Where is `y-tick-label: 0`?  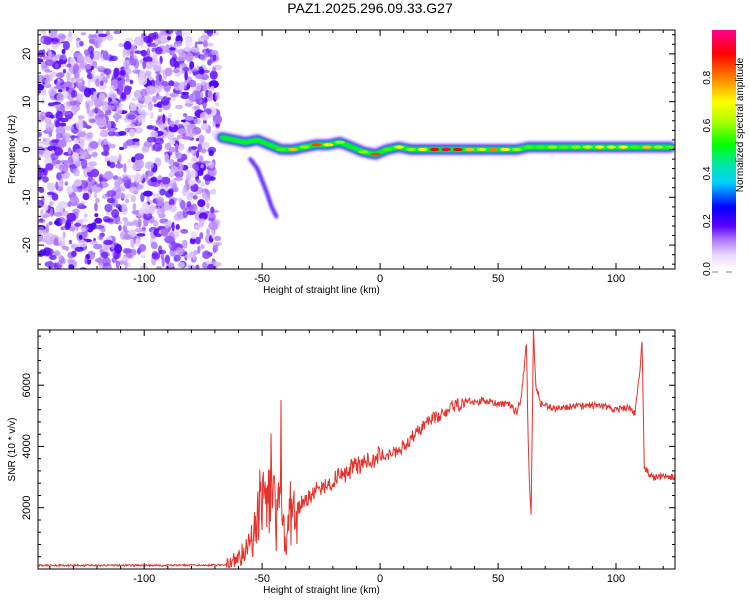
y-tick-label: 0 is located at coordinates (27, 149).